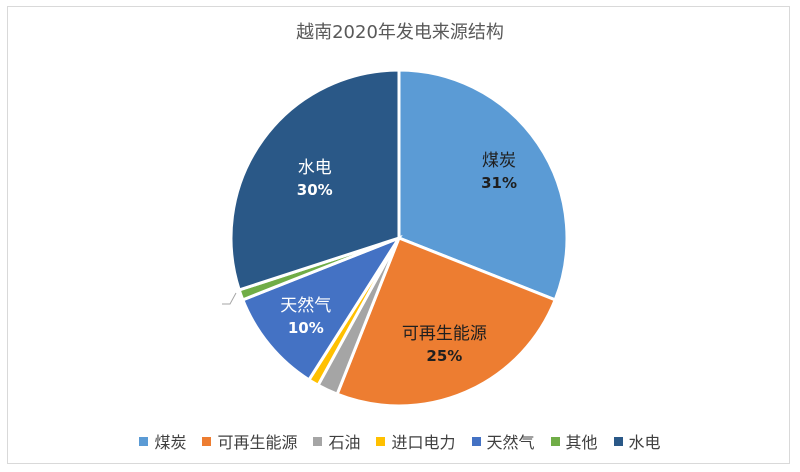 Image resolution: width=800 pixels, height=472 pixels. I want to click on slice-label-name-coal: 煤炭, so click(499, 161).